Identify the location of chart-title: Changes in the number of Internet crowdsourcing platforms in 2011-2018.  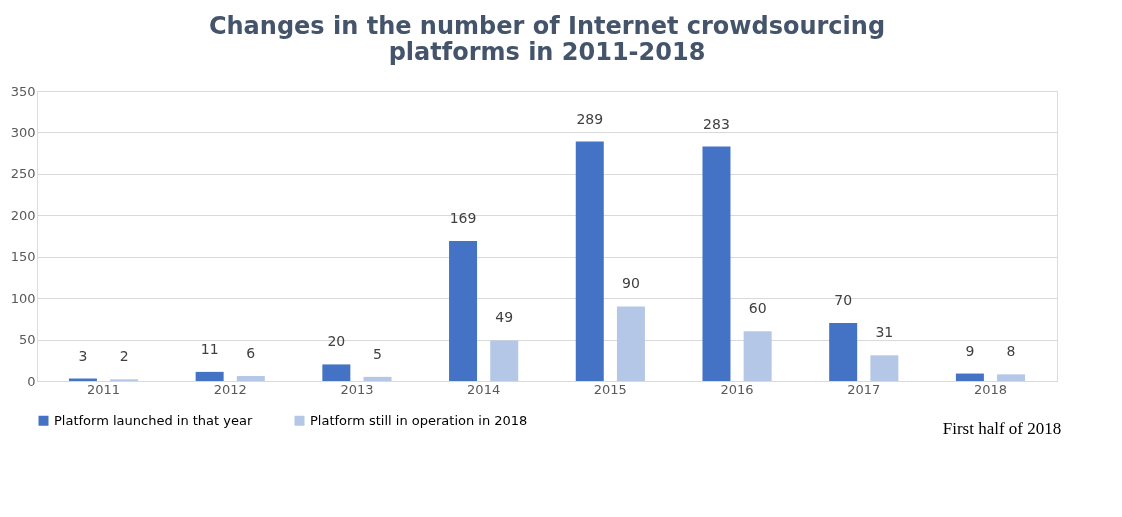
(547, 39).